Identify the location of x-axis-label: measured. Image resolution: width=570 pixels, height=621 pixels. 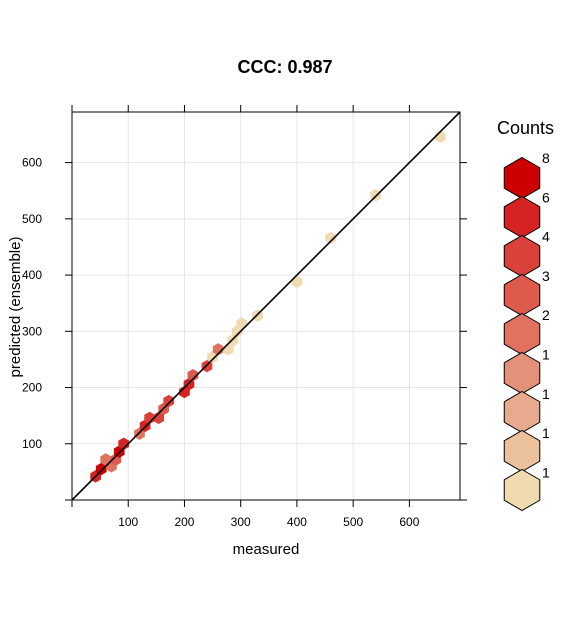
(266, 549).